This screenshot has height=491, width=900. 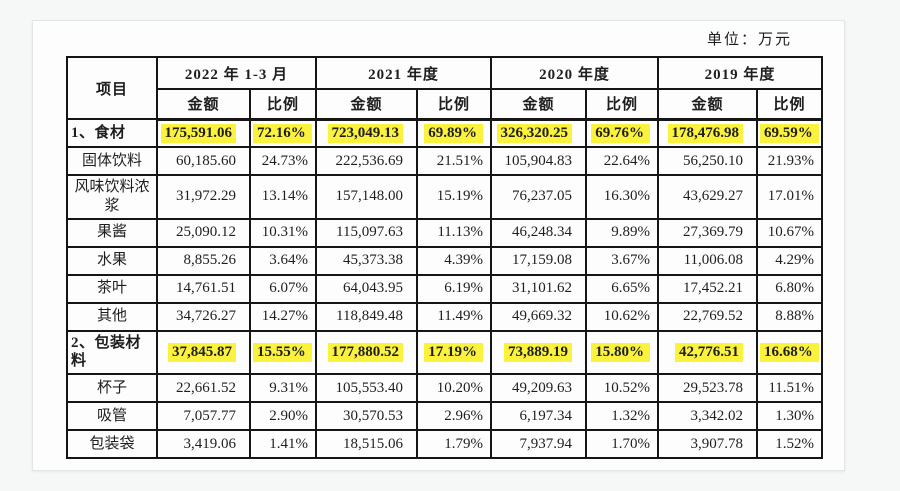 What do you see at coordinates (283, 416) in the screenshot?
I see `ratio-cell: 2.90%` at bounding box center [283, 416].